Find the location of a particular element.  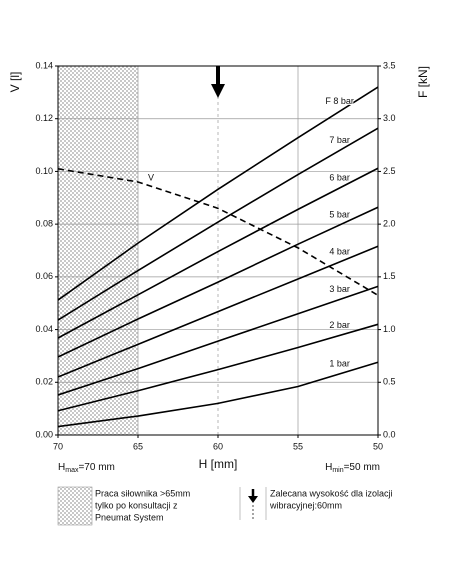

series-label: 7 bar is located at coordinates (339, 140).